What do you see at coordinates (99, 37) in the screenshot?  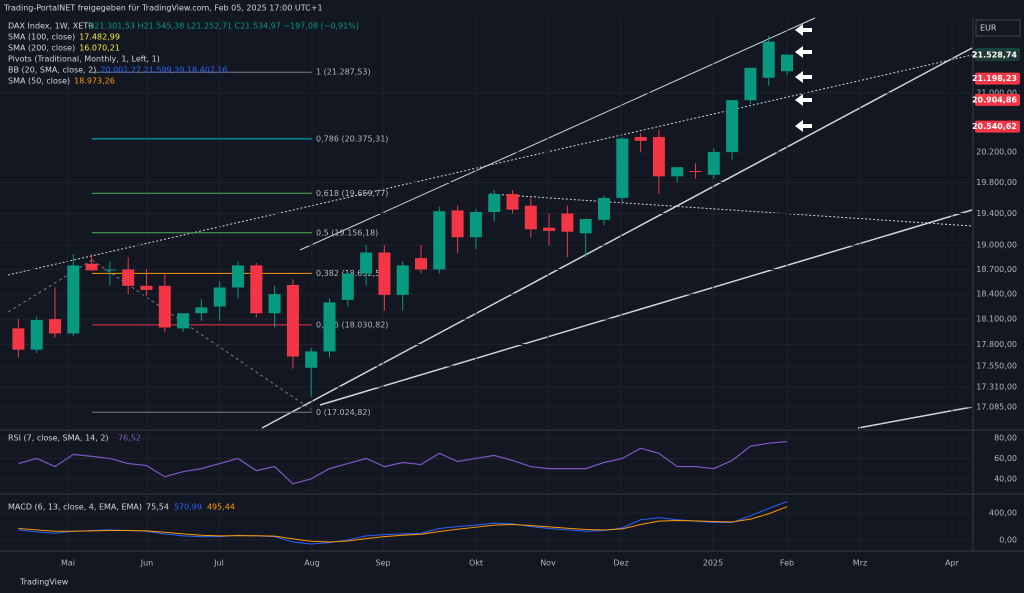 I see `legend-value: 17.482,99` at bounding box center [99, 37].